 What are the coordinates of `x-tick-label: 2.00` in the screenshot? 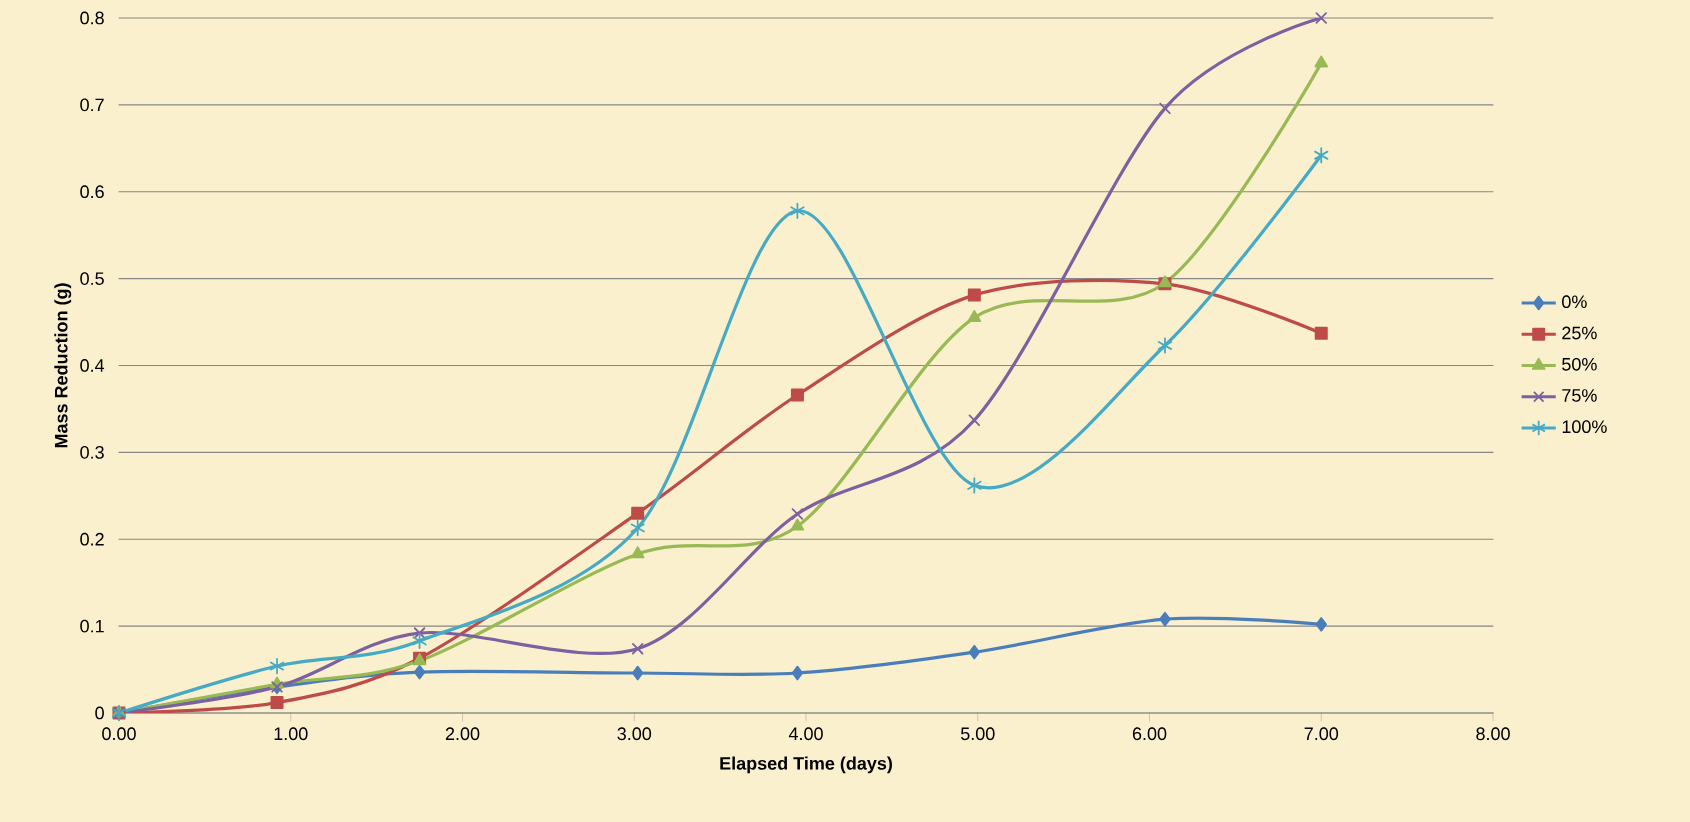 It's located at (462, 734).